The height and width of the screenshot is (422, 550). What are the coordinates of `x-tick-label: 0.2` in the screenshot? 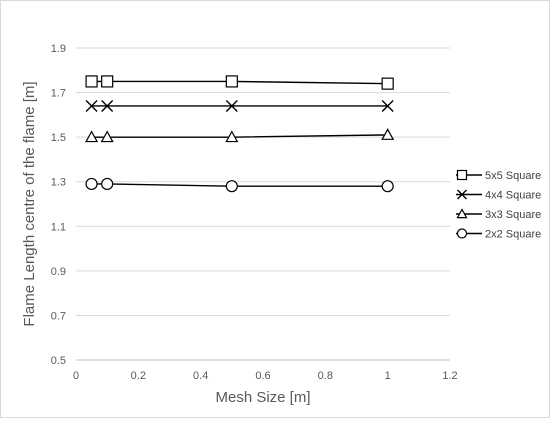 It's located at (138, 376).